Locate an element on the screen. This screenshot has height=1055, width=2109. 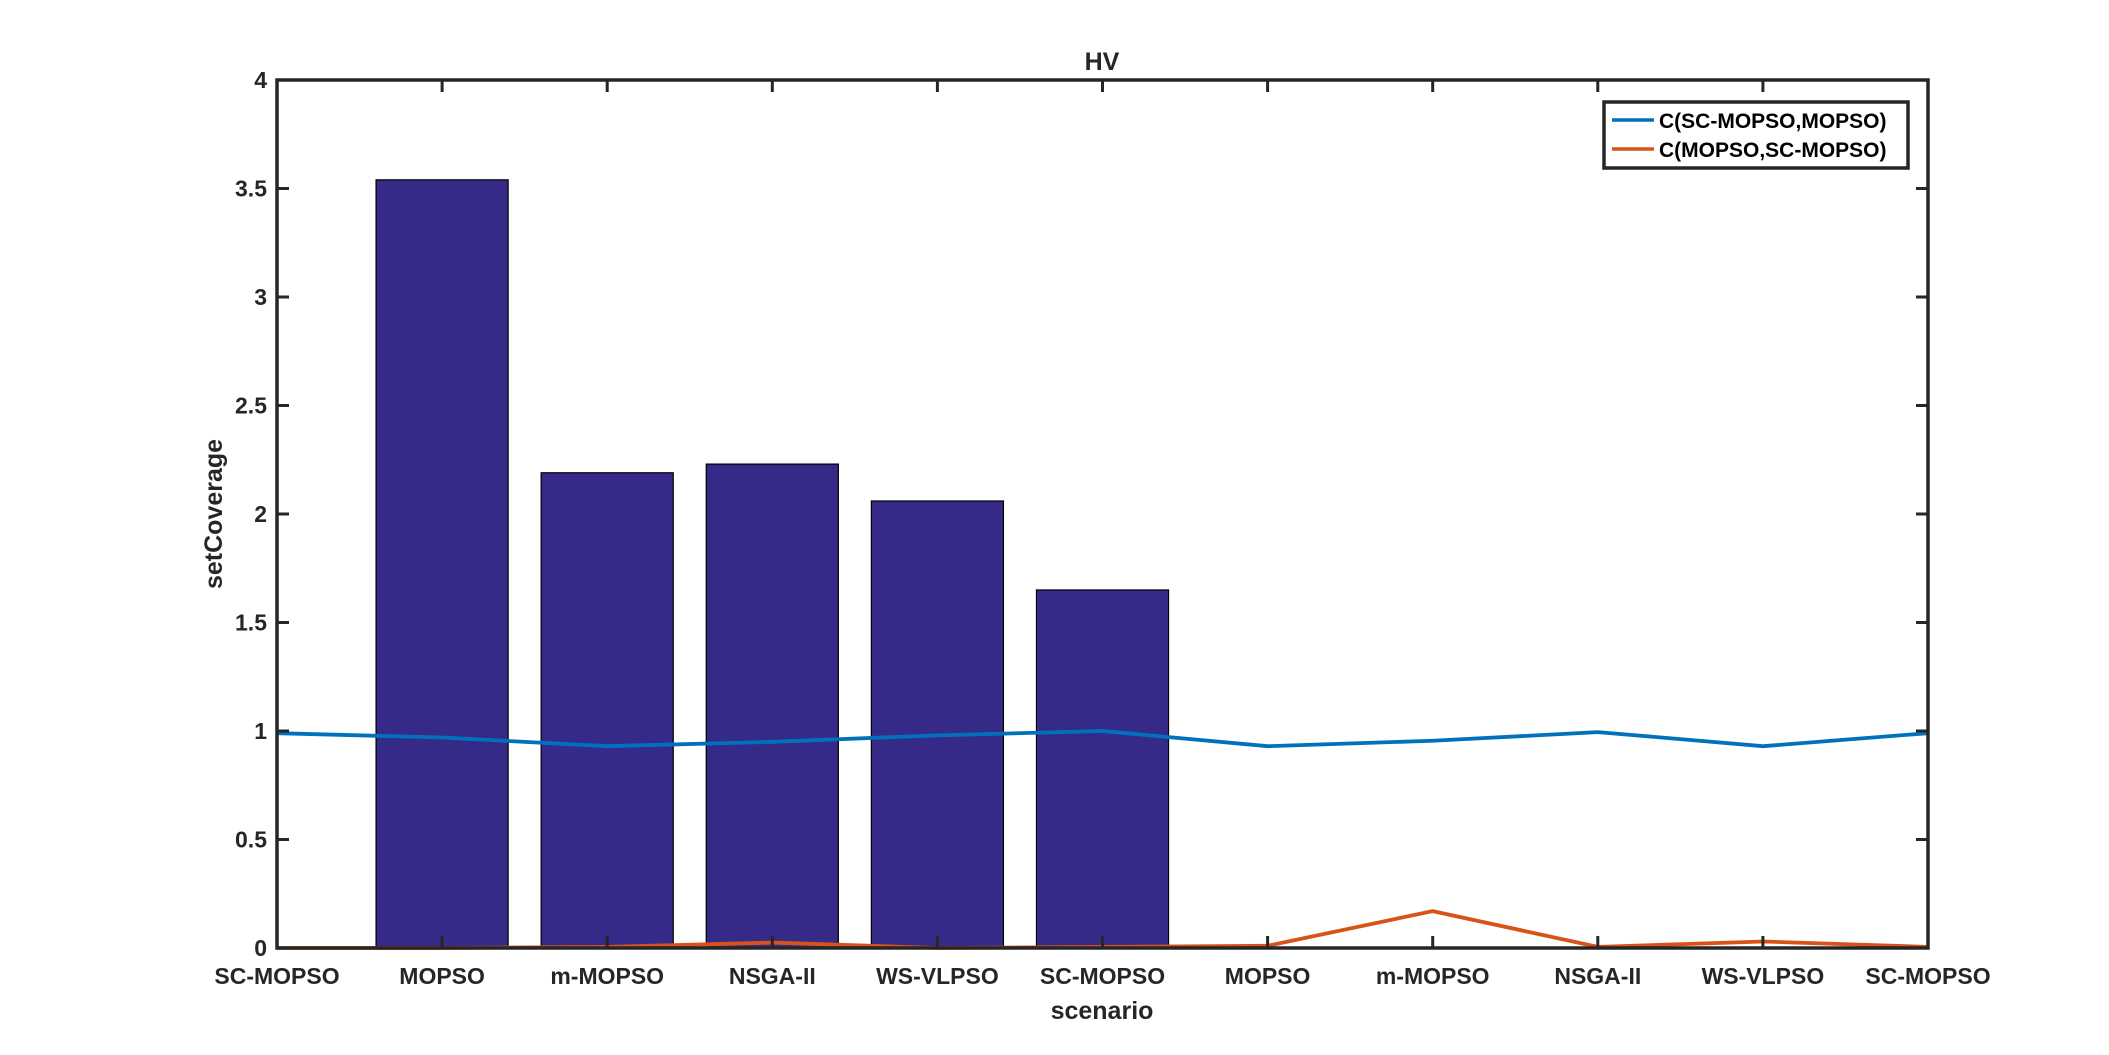
legend-label-series-1: C(SC-MOPSO,MOPSO) is located at coordinates (1773, 121).